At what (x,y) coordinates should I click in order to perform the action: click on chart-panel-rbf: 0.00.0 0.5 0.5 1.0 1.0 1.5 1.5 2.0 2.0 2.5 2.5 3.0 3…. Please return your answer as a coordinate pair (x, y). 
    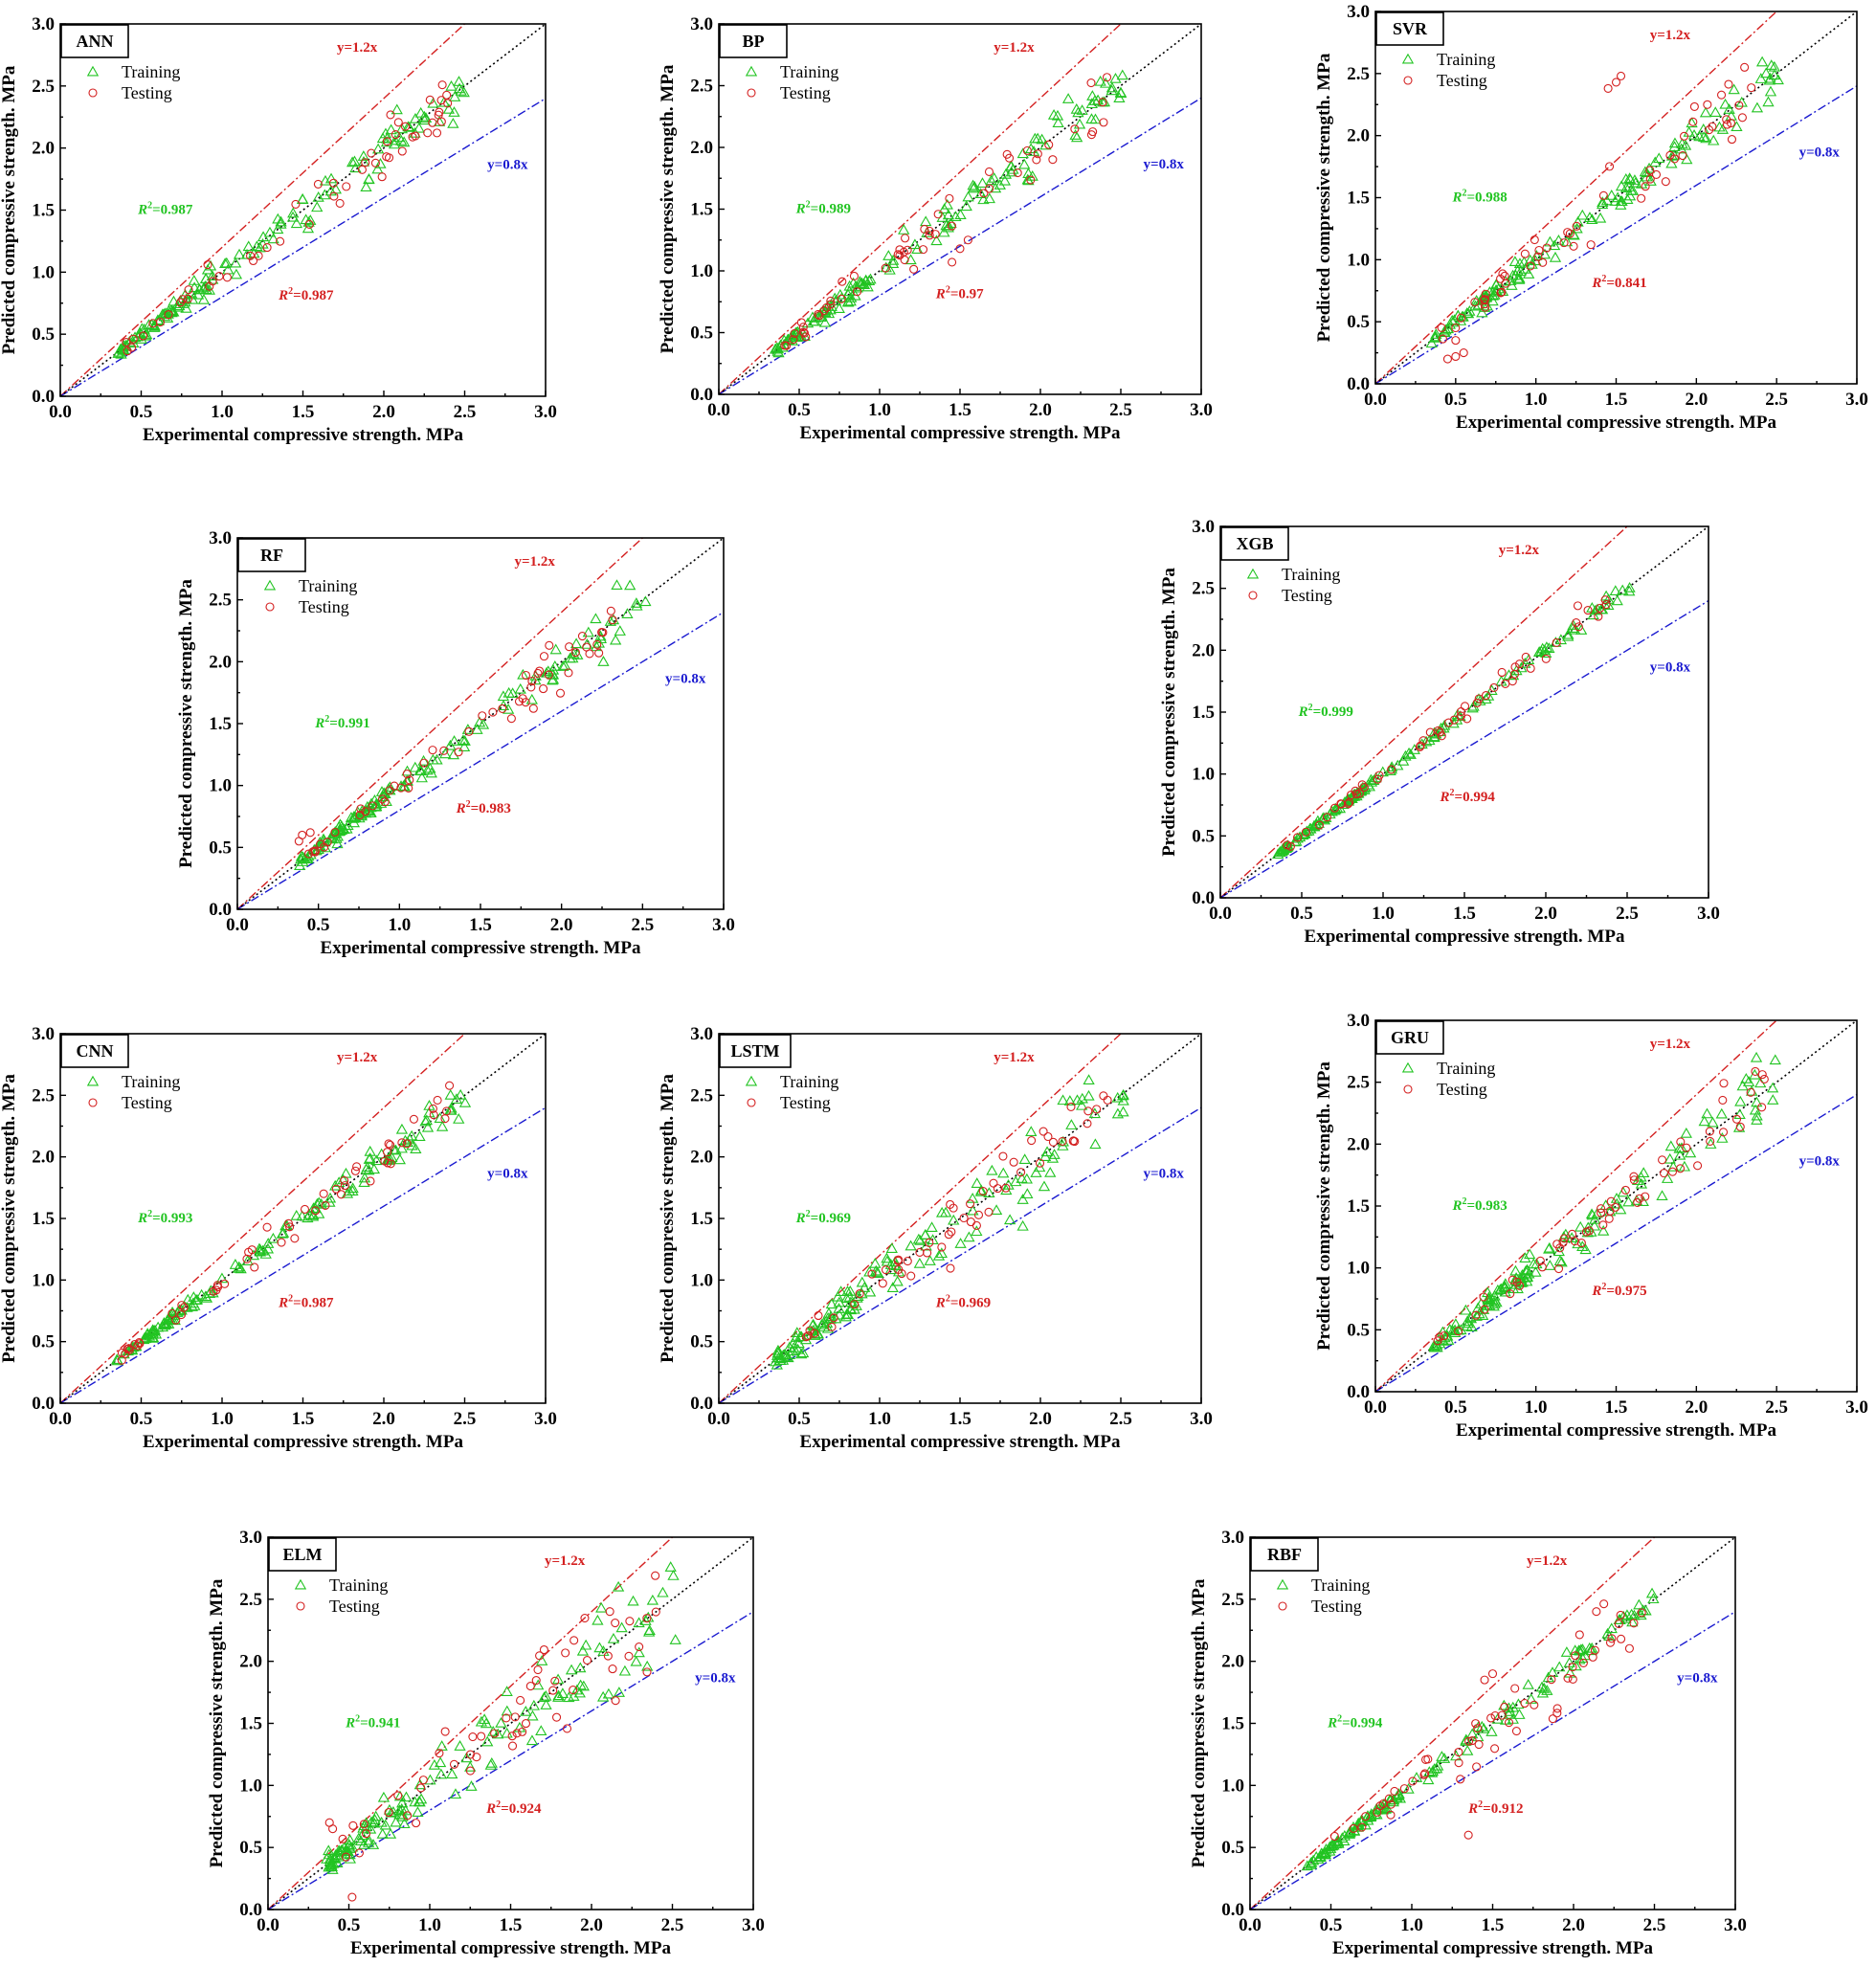
    Looking at the image, I should click on (1468, 1743).